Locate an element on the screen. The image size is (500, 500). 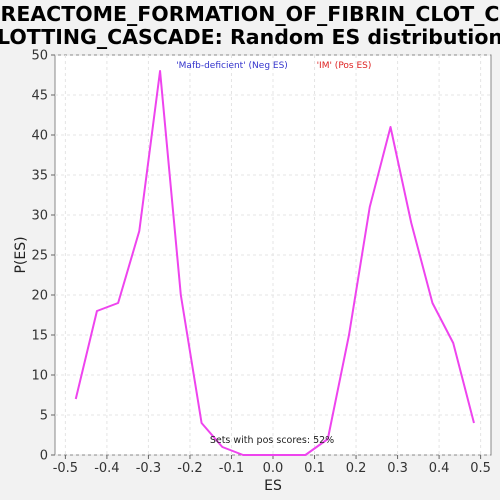
legend-entry-pos: 'IM' (Pos ES) is located at coordinates (344, 66).